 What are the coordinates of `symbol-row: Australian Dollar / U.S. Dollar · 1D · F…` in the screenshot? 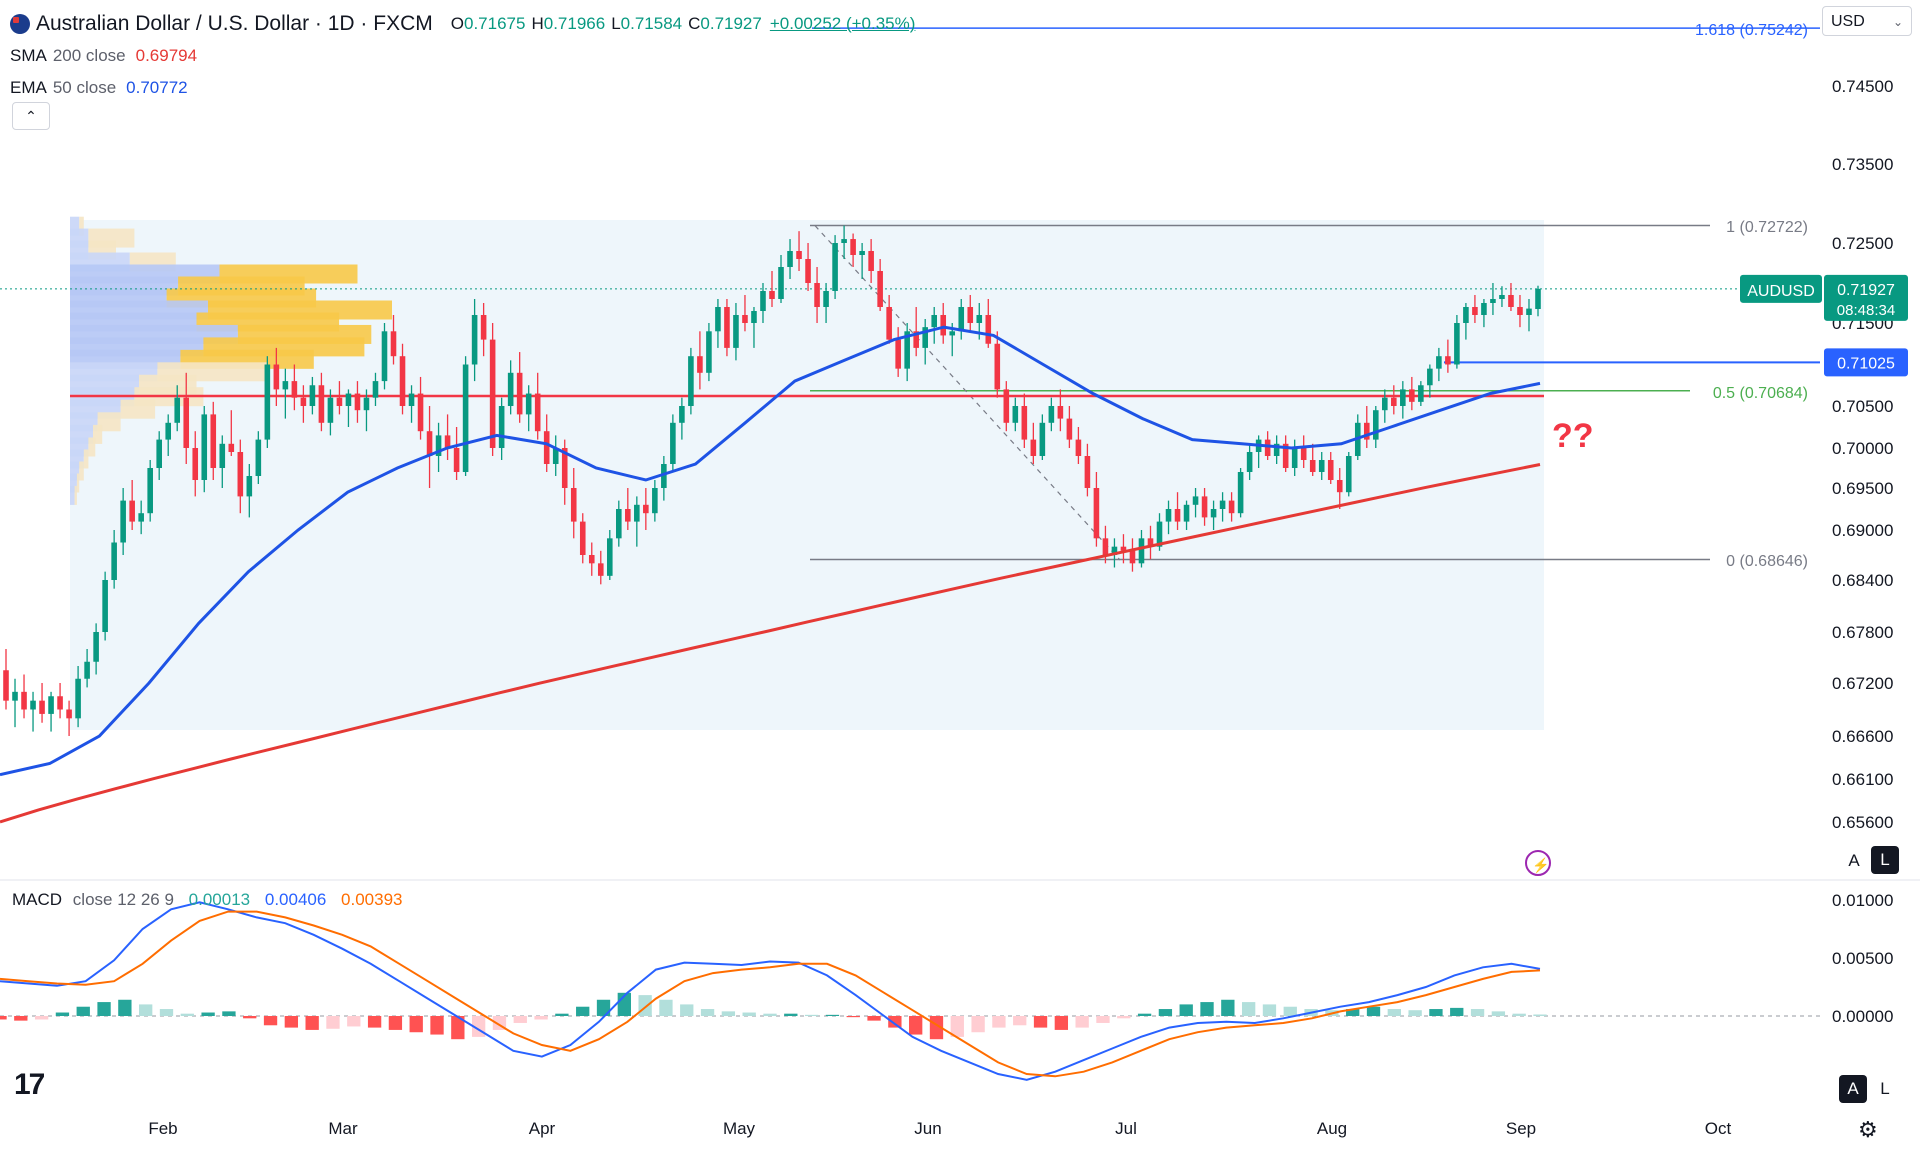 It's located at (462, 24).